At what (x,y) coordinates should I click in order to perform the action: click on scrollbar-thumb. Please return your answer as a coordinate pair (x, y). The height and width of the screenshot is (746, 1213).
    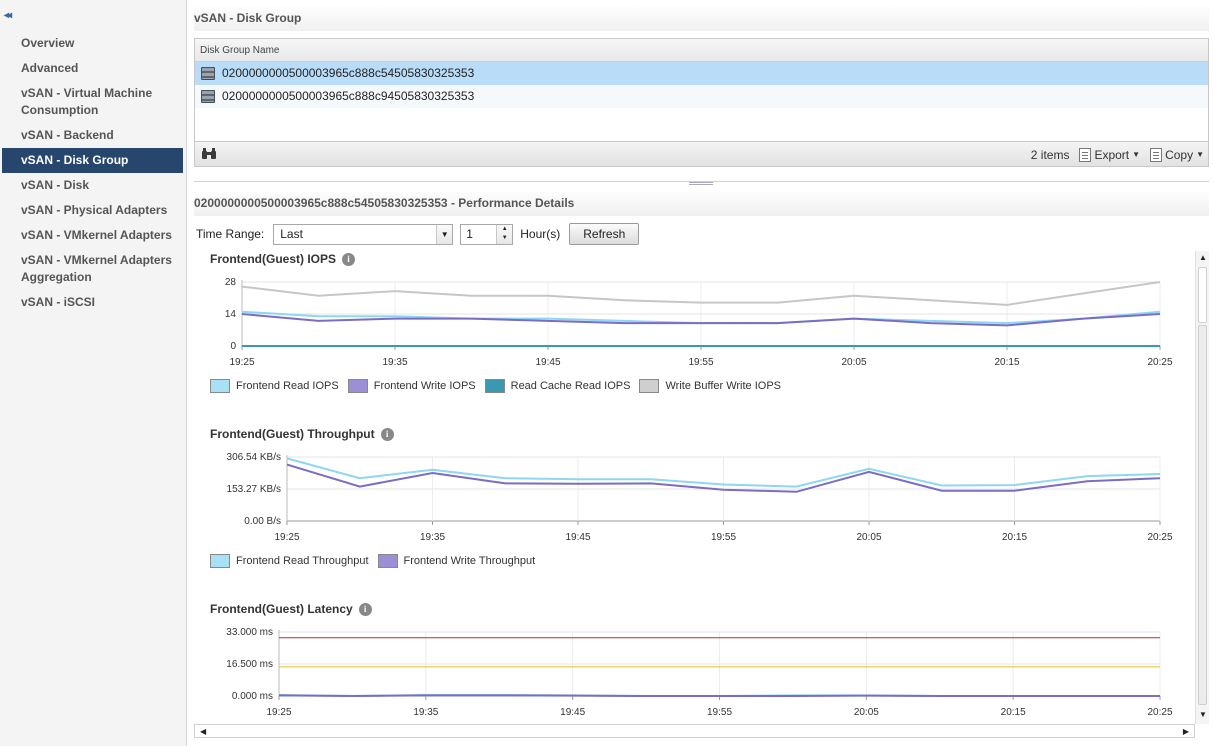
    Looking at the image, I should click on (1202, 295).